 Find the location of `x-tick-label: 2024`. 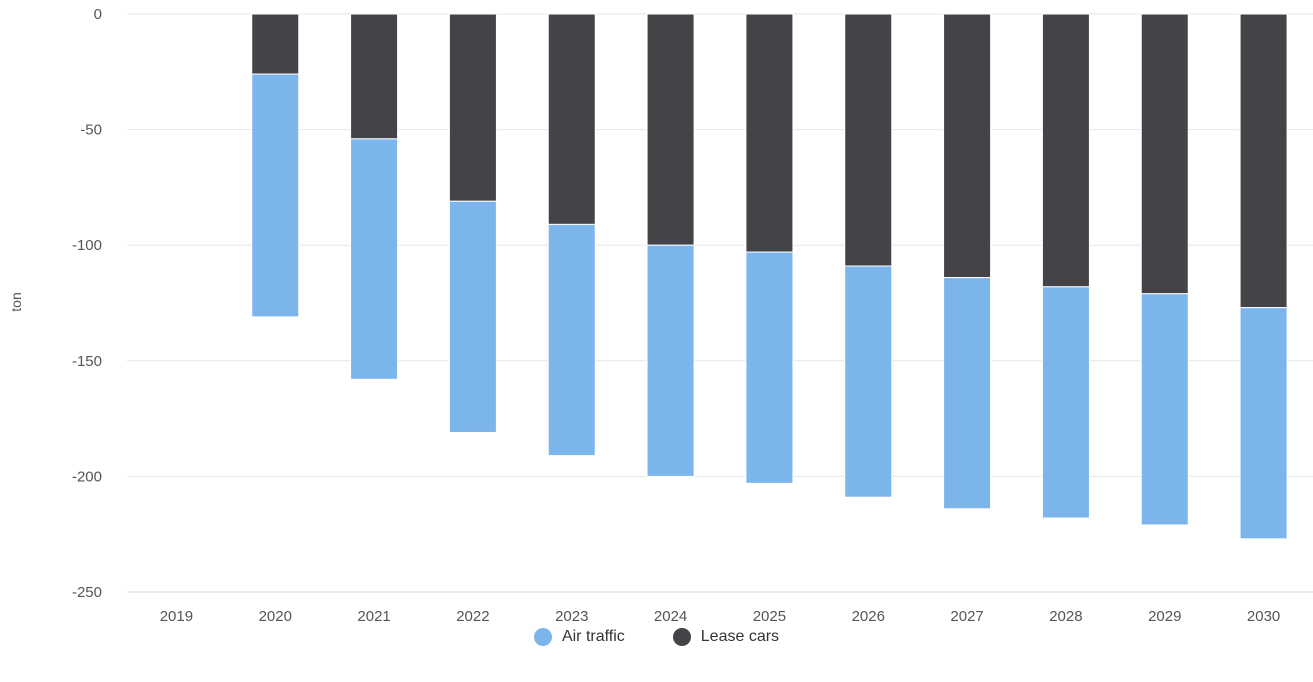

x-tick-label: 2024 is located at coordinates (670, 616).